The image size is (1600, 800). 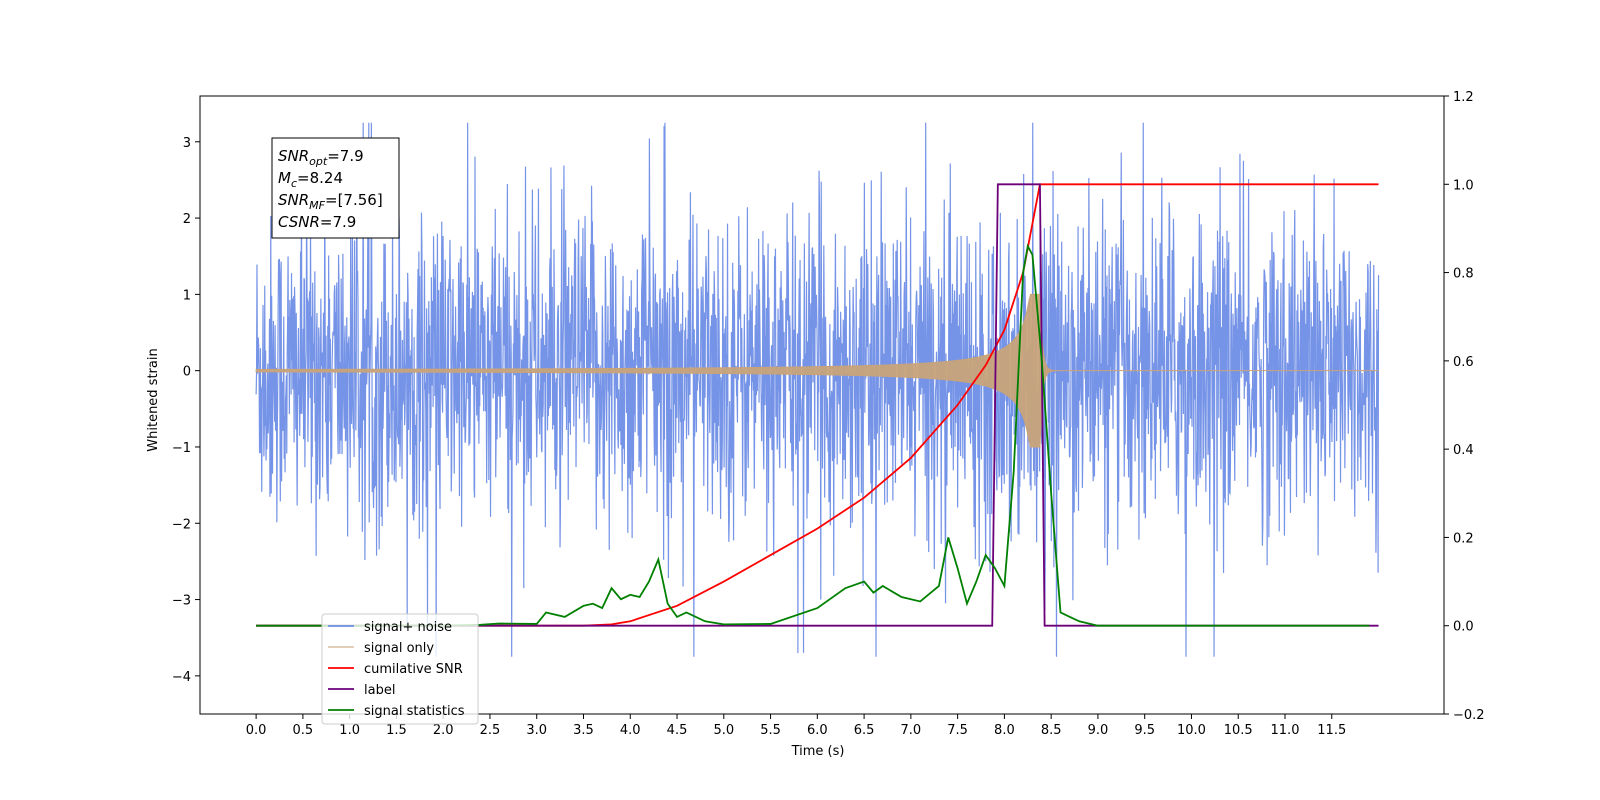 What do you see at coordinates (320, 178) in the screenshot?
I see `annotation-value: =8.24` at bounding box center [320, 178].